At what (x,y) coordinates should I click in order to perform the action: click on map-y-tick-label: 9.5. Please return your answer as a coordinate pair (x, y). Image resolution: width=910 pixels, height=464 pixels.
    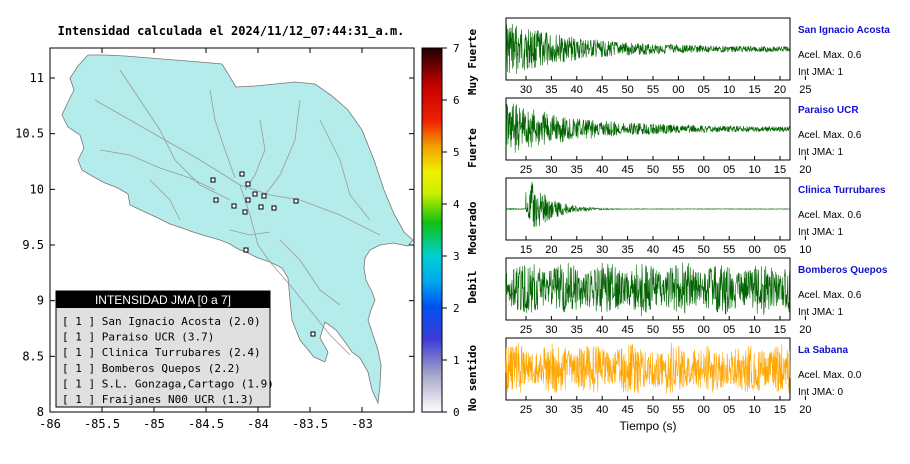
    Looking at the image, I should click on (33, 245).